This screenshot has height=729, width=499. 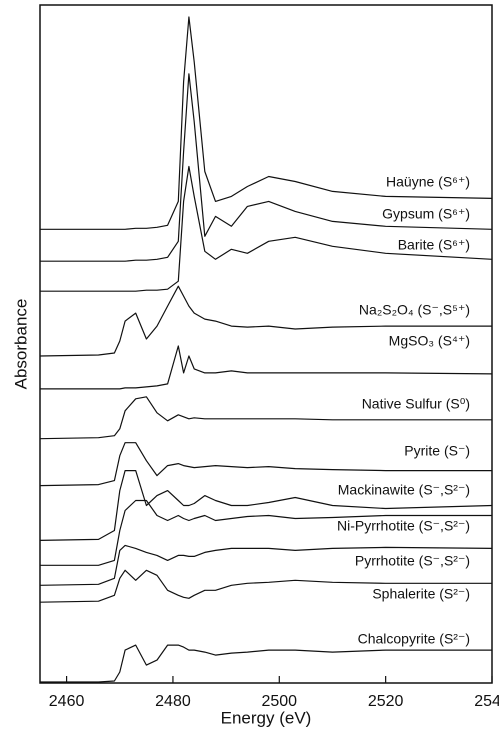 I want to click on series-label: Ni-Pyrrhotite (S⁻,S²⁻), so click(x=403, y=526).